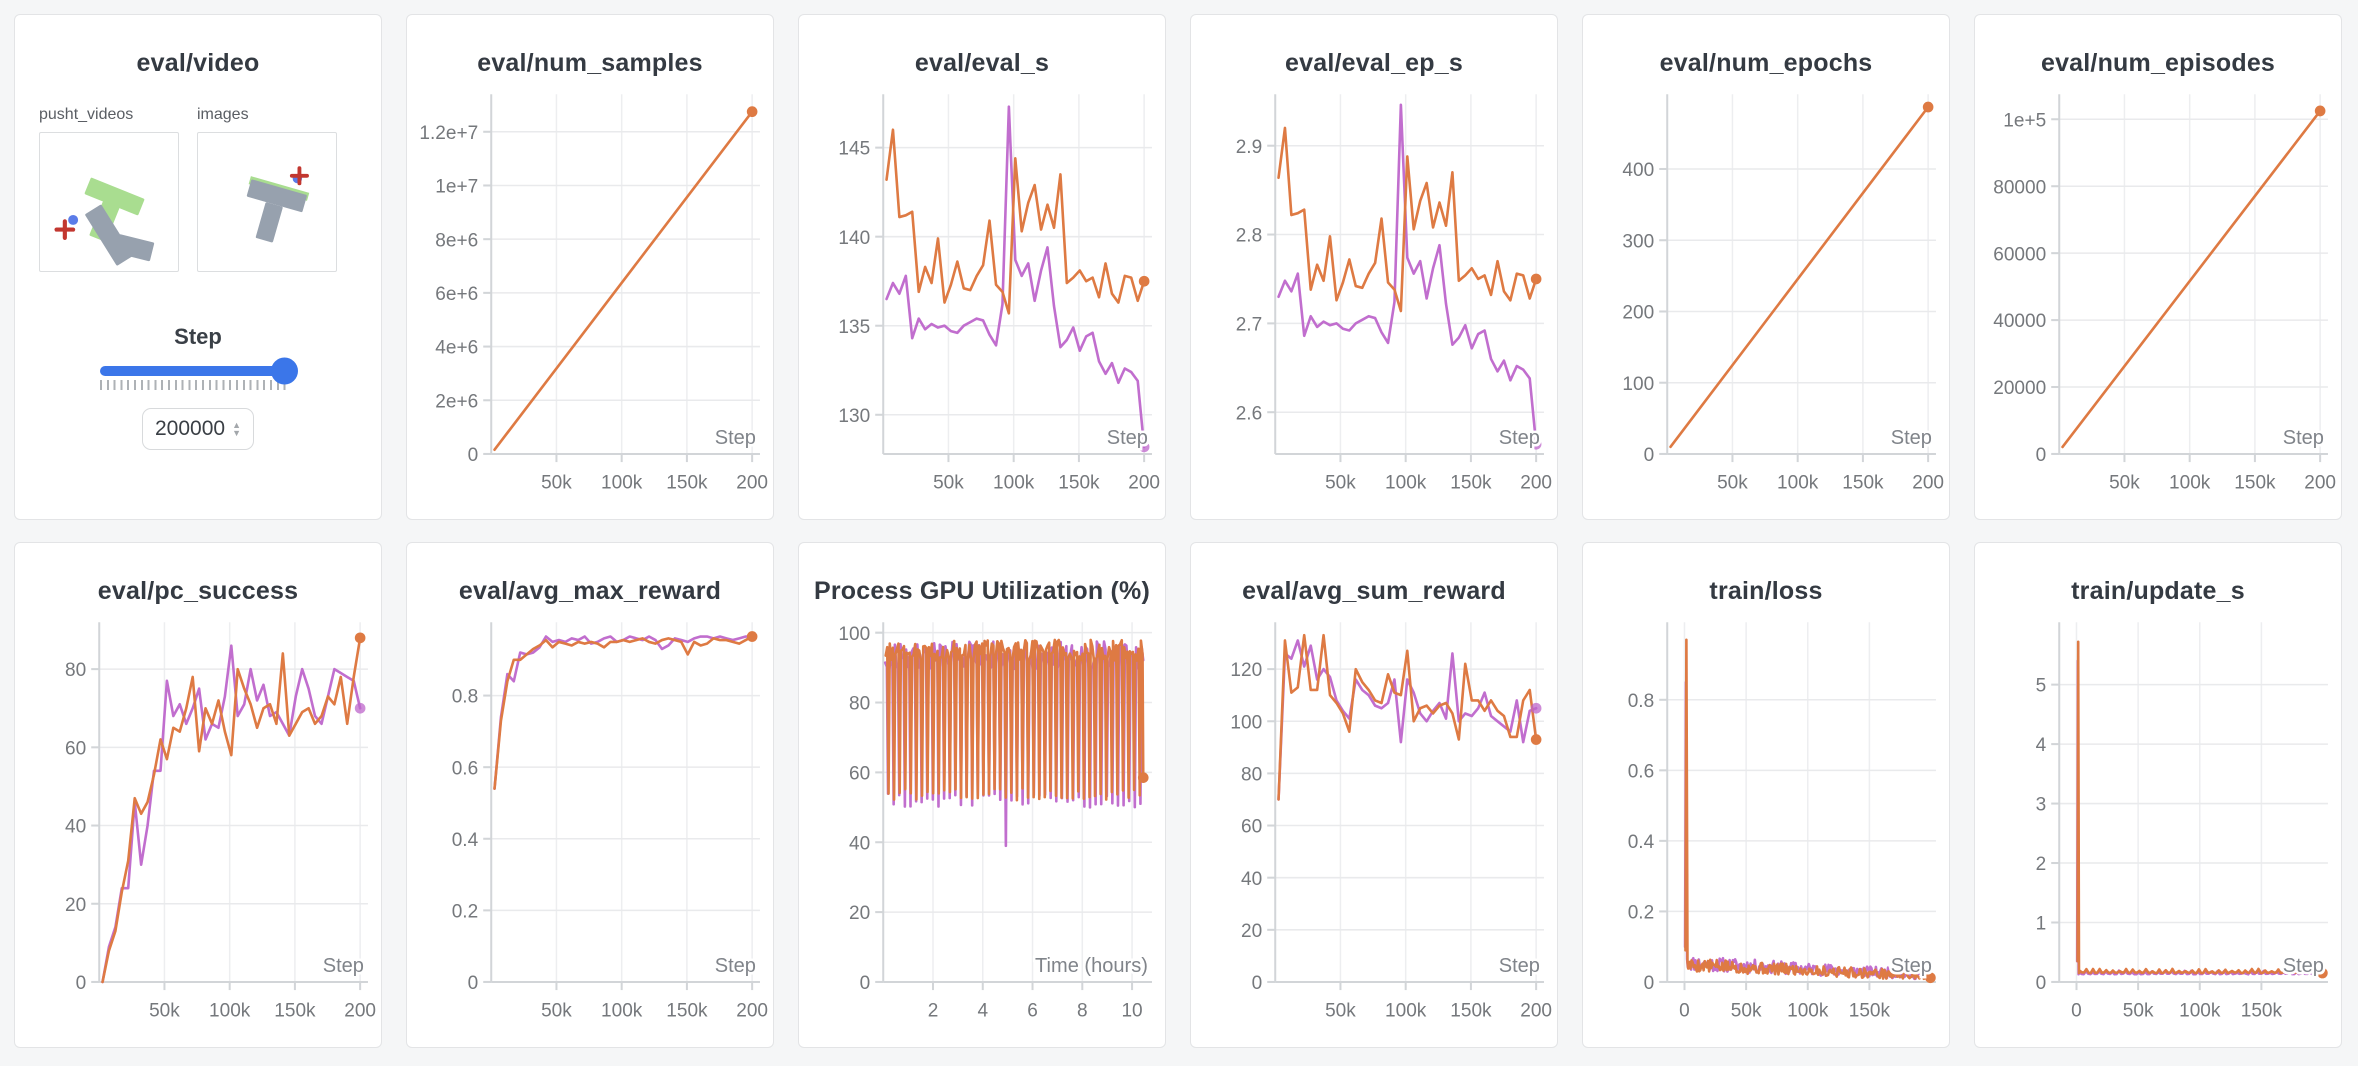 The width and height of the screenshot is (2358, 1066). Describe the element at coordinates (1638, 241) in the screenshot. I see `svg-text: 300` at that location.